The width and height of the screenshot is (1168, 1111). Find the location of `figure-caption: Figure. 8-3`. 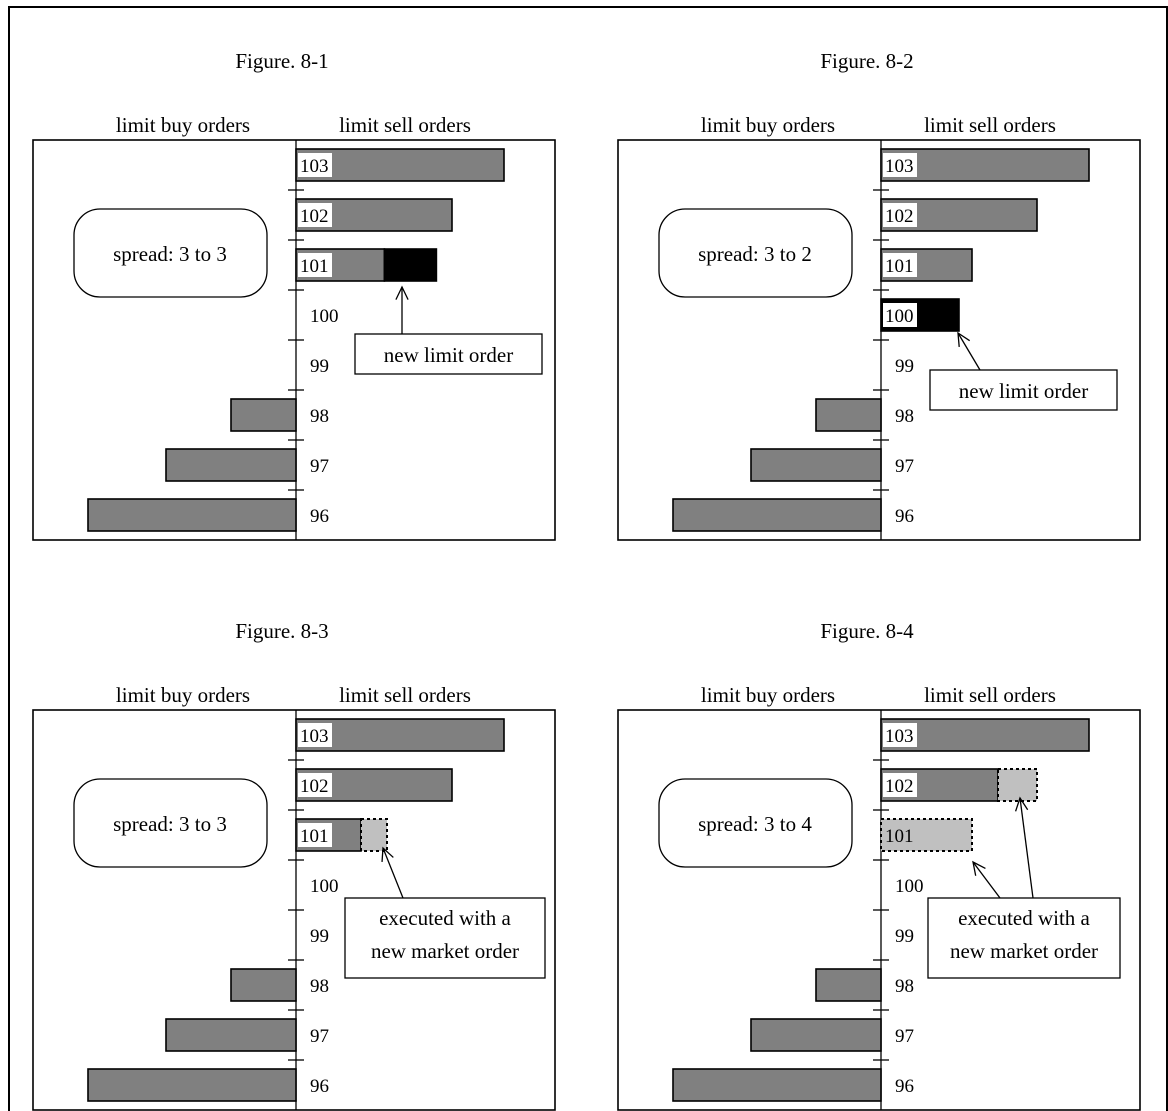

figure-caption: Figure. 8-3 is located at coordinates (281, 631).